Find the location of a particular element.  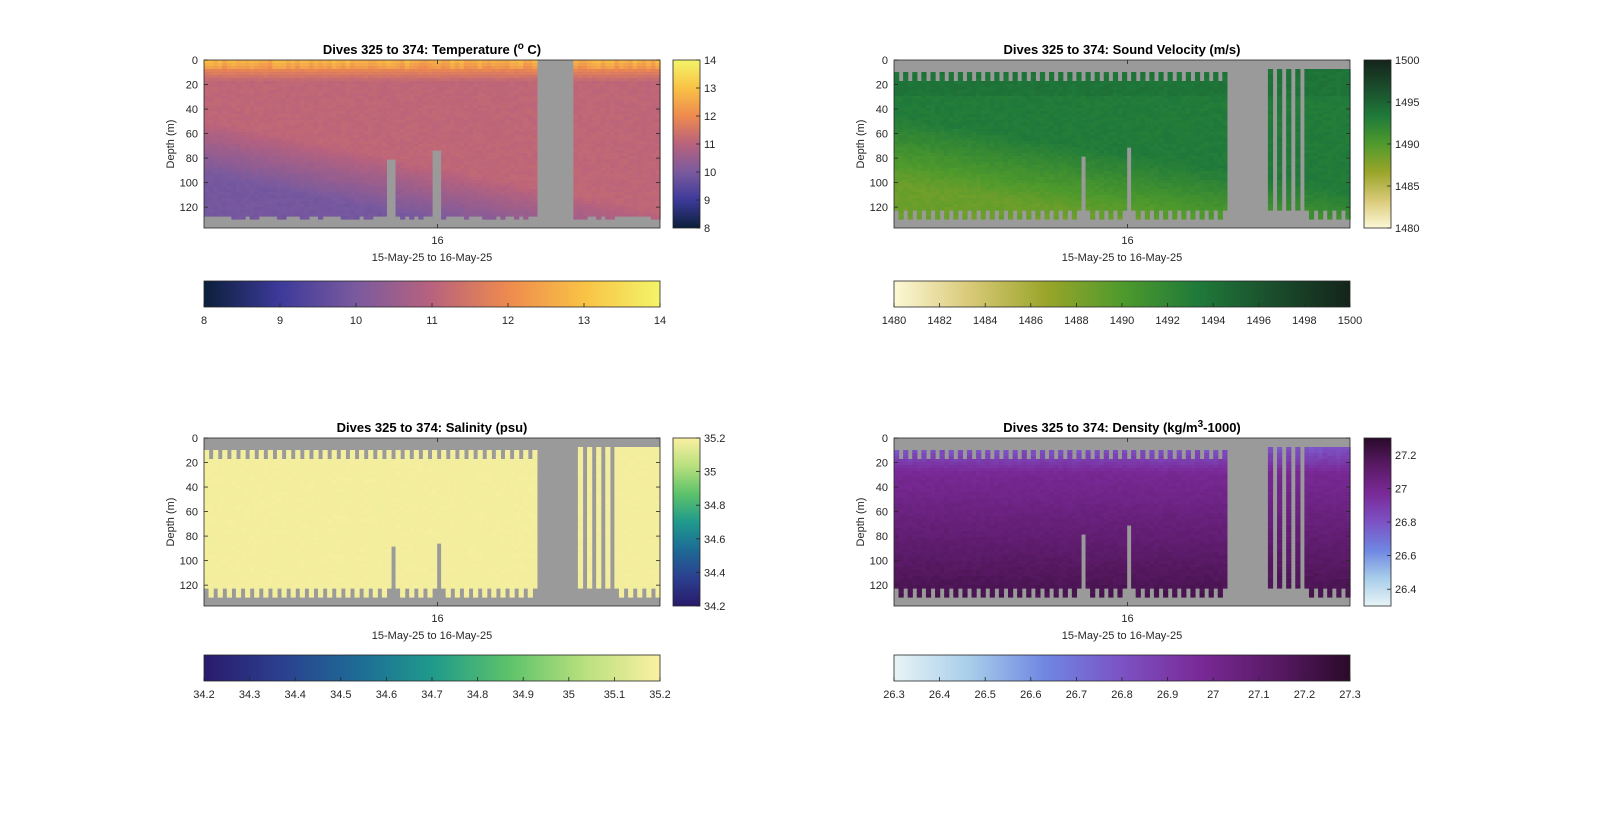

colorbar-right-tick-label: 12 is located at coordinates (710, 117).